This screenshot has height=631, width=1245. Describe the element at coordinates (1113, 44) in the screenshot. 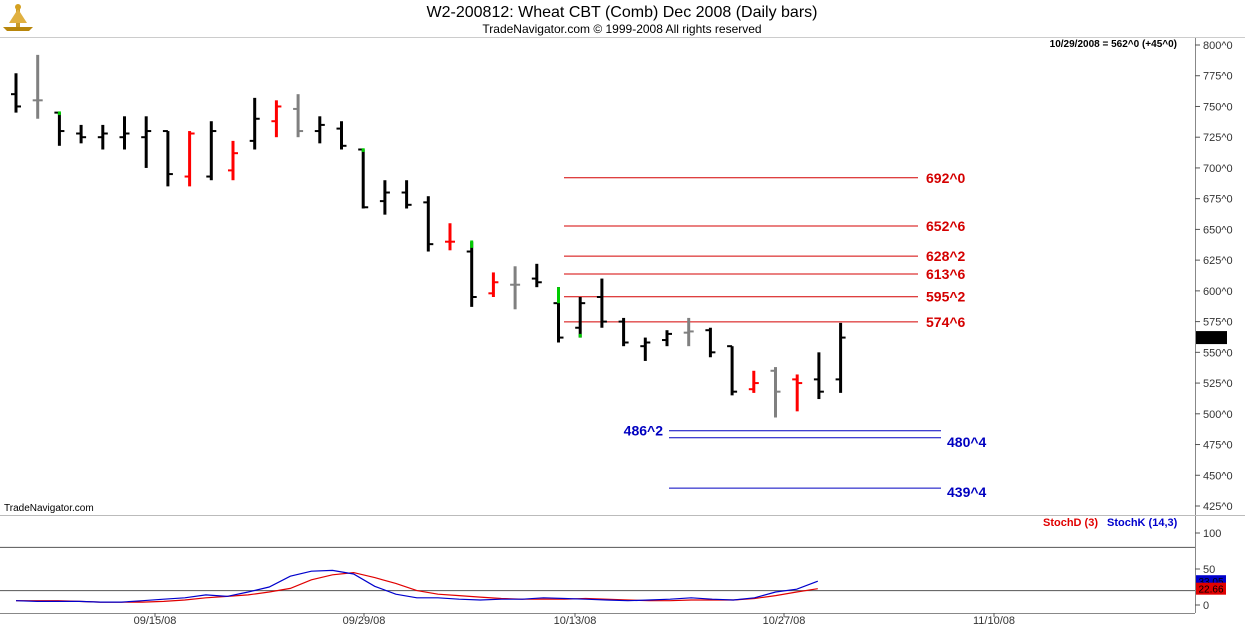

I see `header-readout: 10/29/2008 = 562^0 (+45^0)` at that location.